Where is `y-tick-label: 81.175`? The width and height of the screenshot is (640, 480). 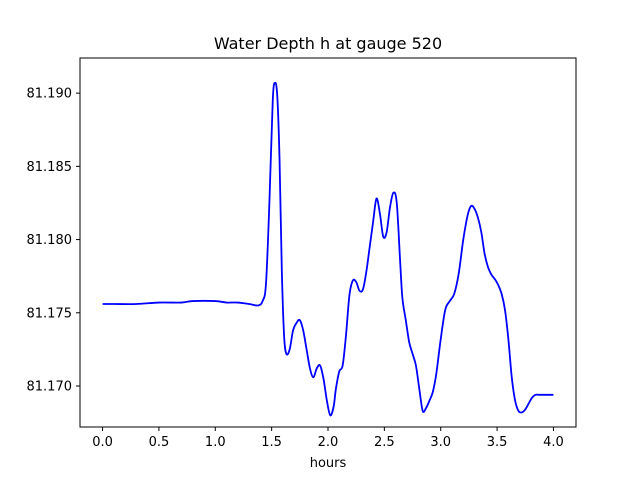 y-tick-label: 81.175 is located at coordinates (50, 313).